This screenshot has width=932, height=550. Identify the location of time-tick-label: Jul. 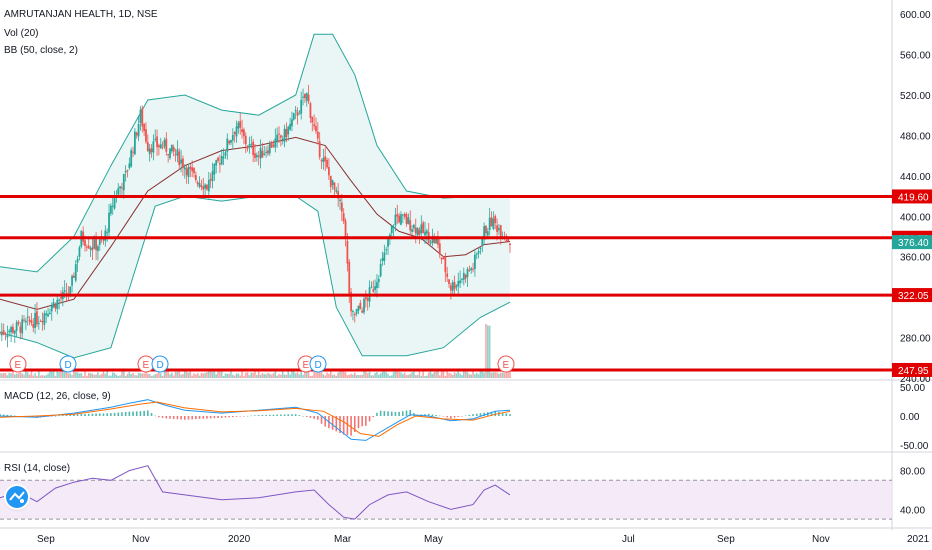
(628, 539).